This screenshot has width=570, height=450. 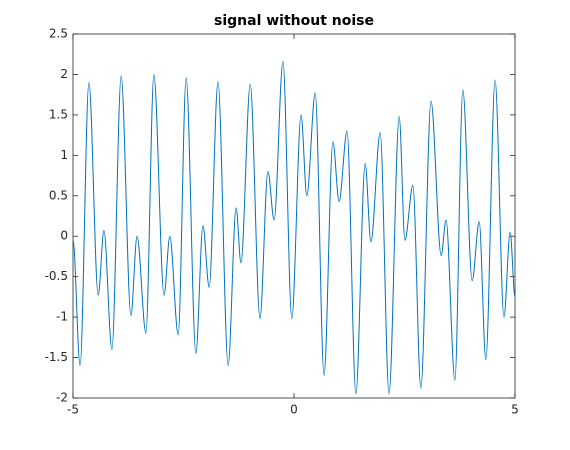 What do you see at coordinates (73, 410) in the screenshot?
I see `x-tick-label: -5` at bounding box center [73, 410].